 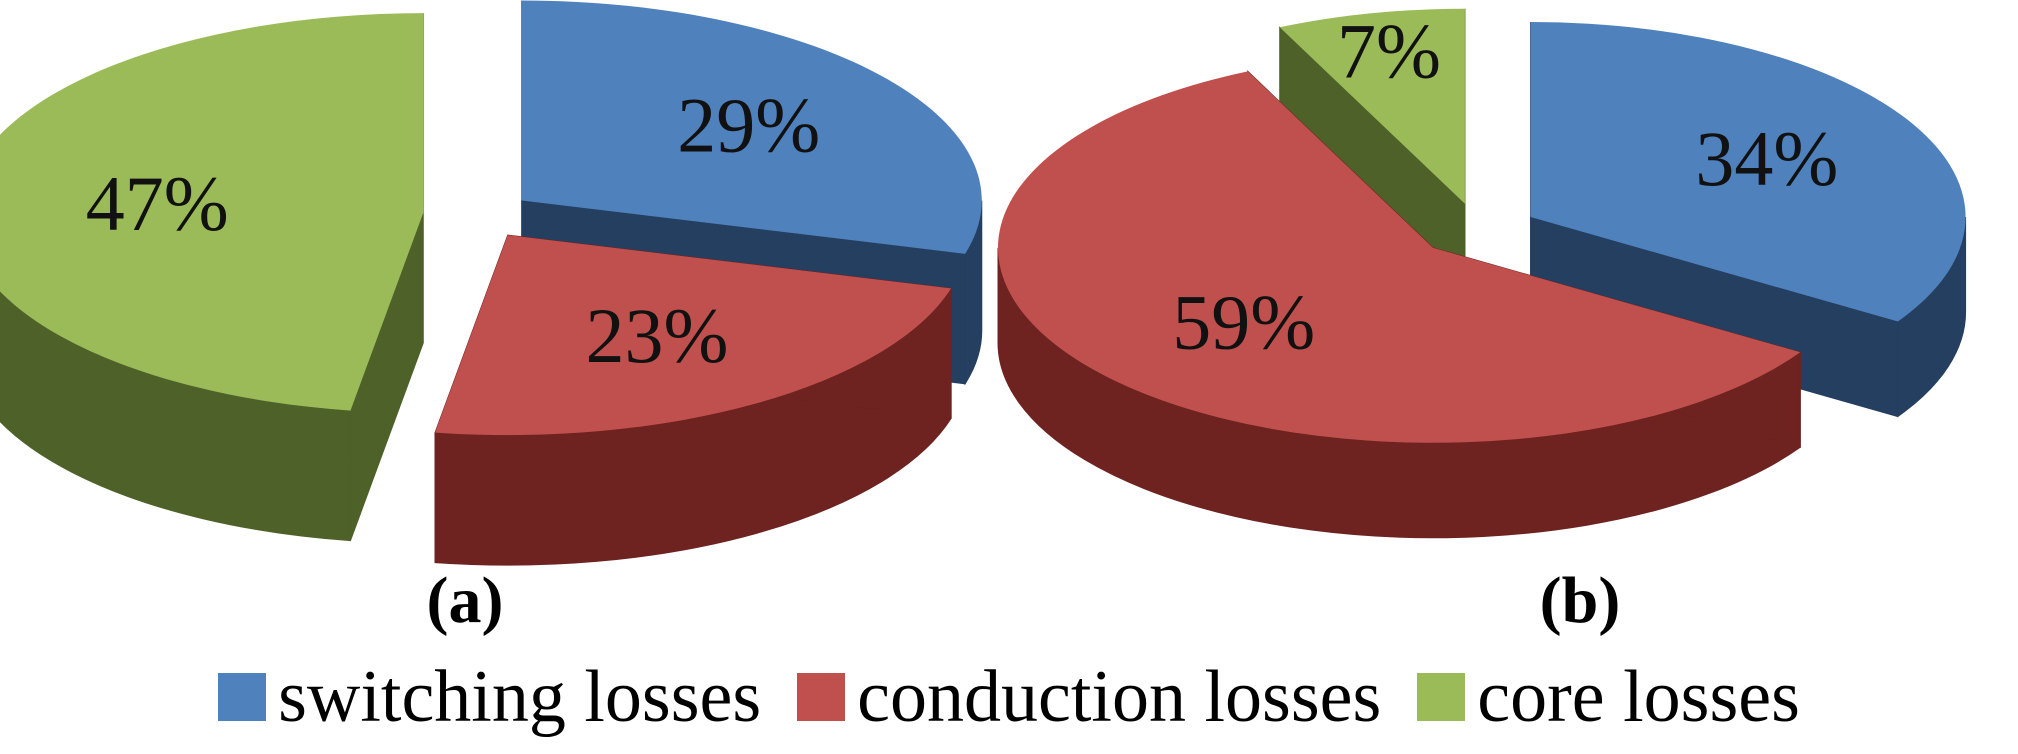 What do you see at coordinates (656, 335) in the screenshot?
I see `slice-label-conduction: 23%` at bounding box center [656, 335].